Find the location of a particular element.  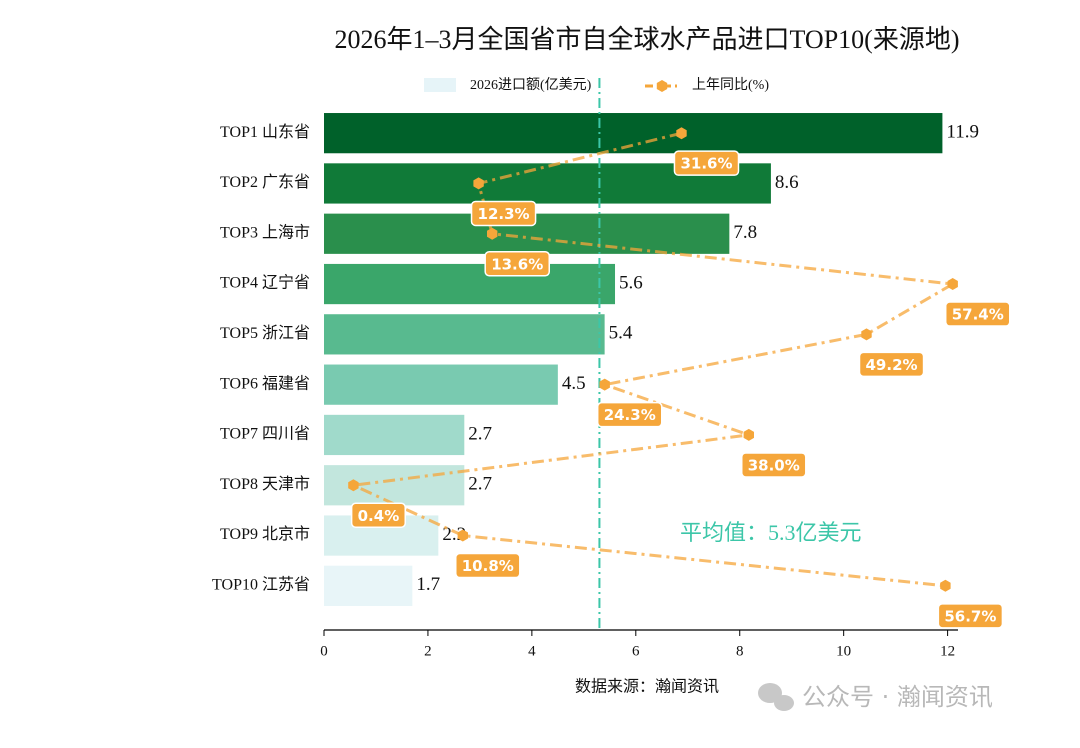

mean-label: 平均值：5.3亿美元 is located at coordinates (771, 532).